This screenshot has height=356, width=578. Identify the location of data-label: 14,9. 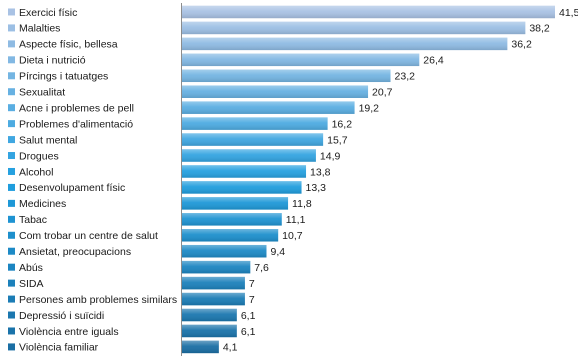
(330, 156).